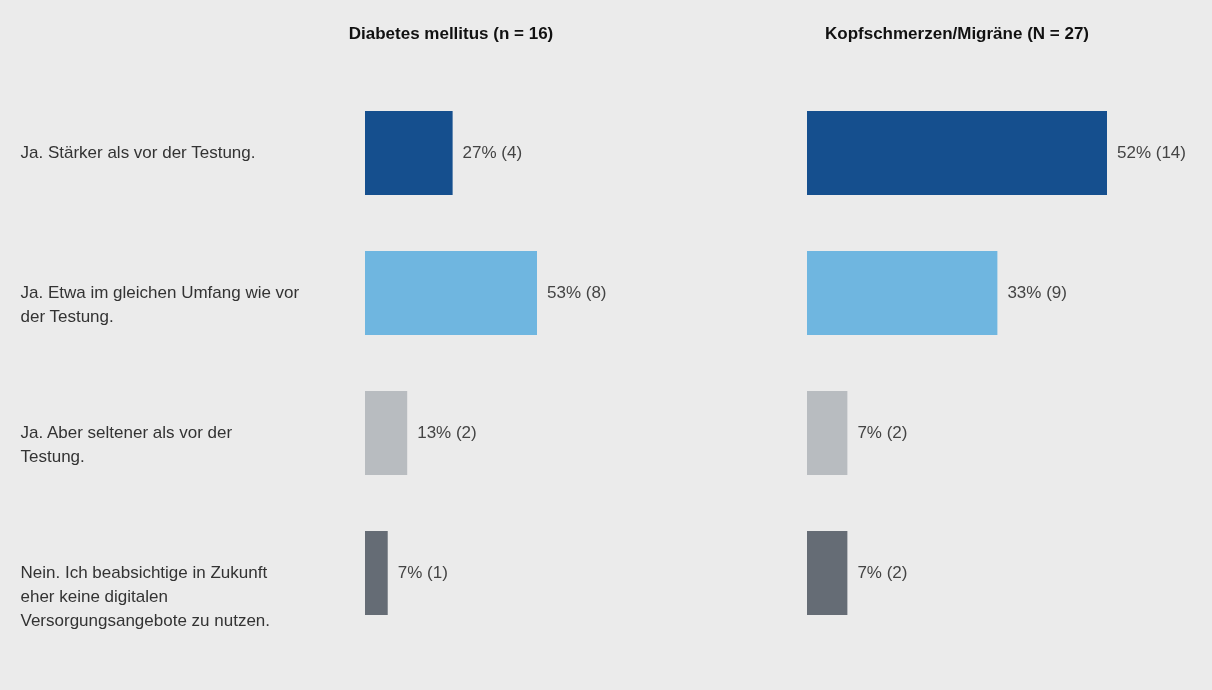 This screenshot has height=690, width=1212. Describe the element at coordinates (1037, 292) in the screenshot. I see `data-label: 33% (9)` at that location.